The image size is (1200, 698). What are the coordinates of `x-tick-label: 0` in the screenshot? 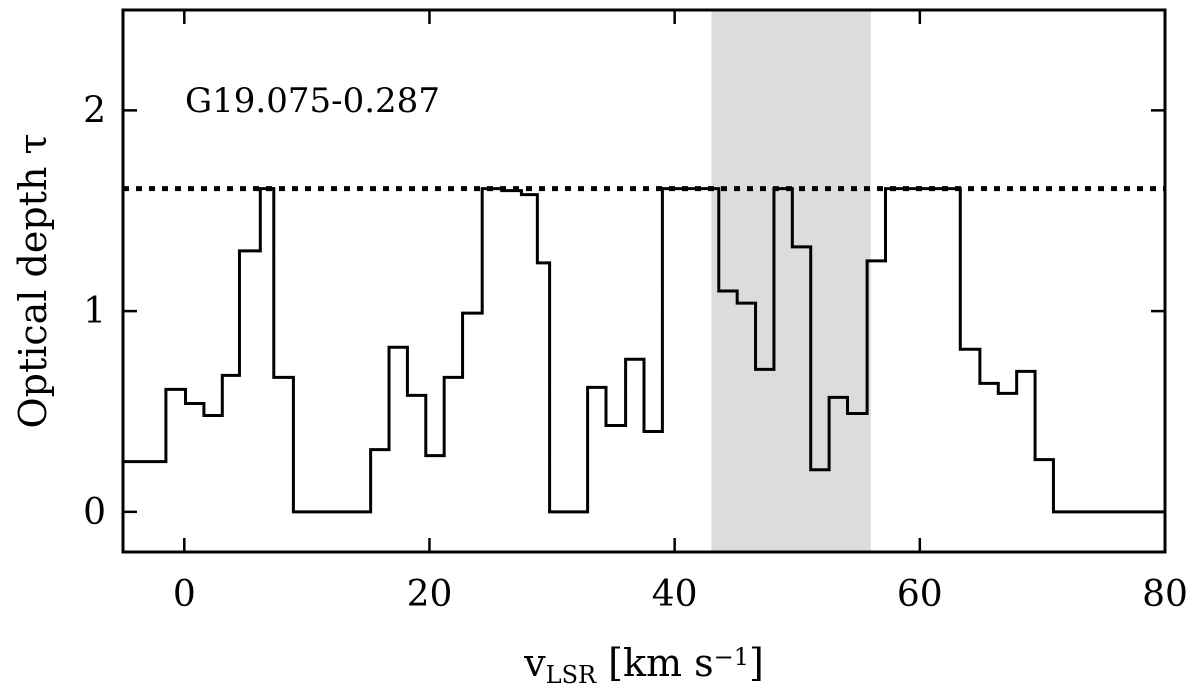 It's located at (184, 594).